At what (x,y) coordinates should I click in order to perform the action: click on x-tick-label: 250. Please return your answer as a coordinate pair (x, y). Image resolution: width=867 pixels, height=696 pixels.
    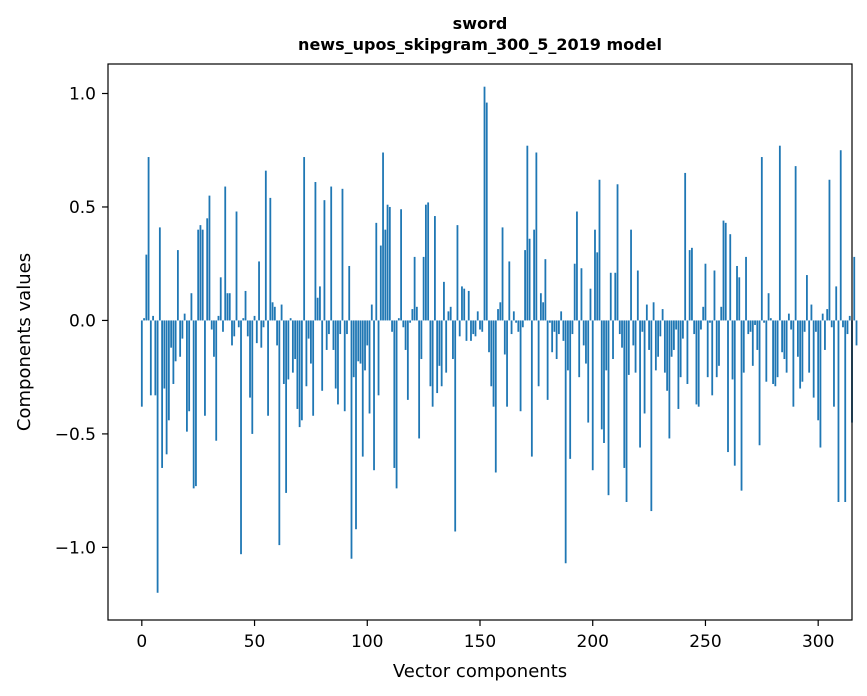
    Looking at the image, I should click on (705, 642).